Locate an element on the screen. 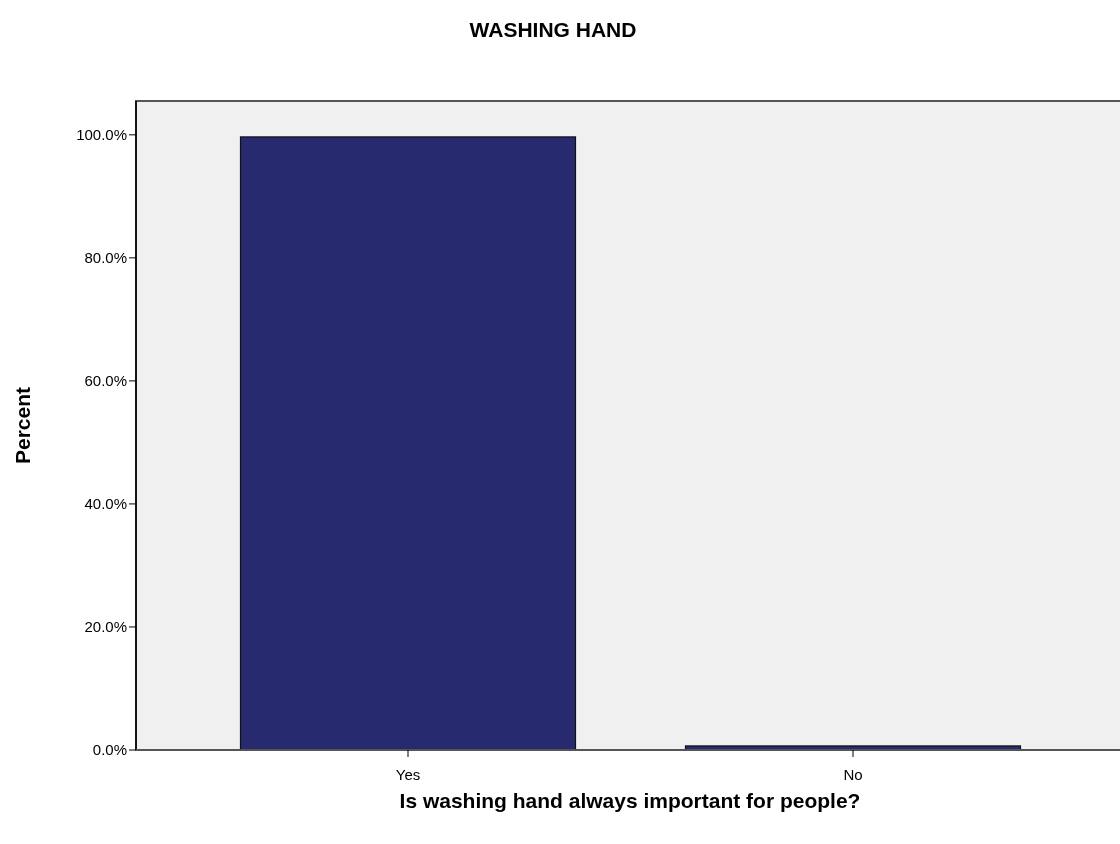 The image size is (1120, 844). x-tick-label: No is located at coordinates (853, 774).